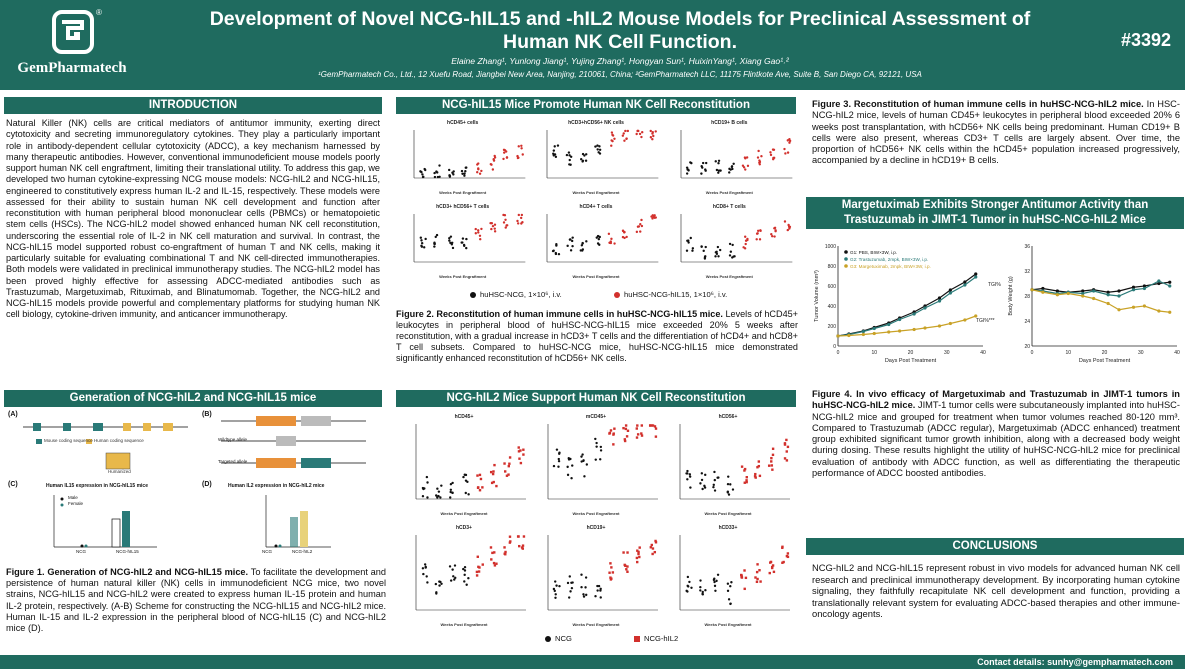  I want to click on gempharmatech-logo-icon, so click(73, 32).